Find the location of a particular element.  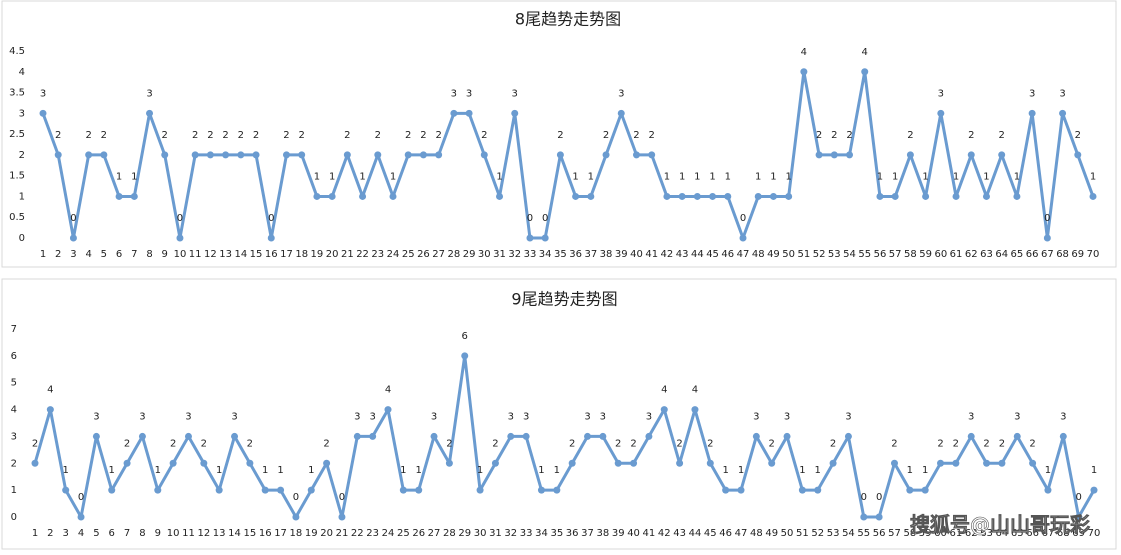

x-tick-label: 70 is located at coordinates (1094, 533).